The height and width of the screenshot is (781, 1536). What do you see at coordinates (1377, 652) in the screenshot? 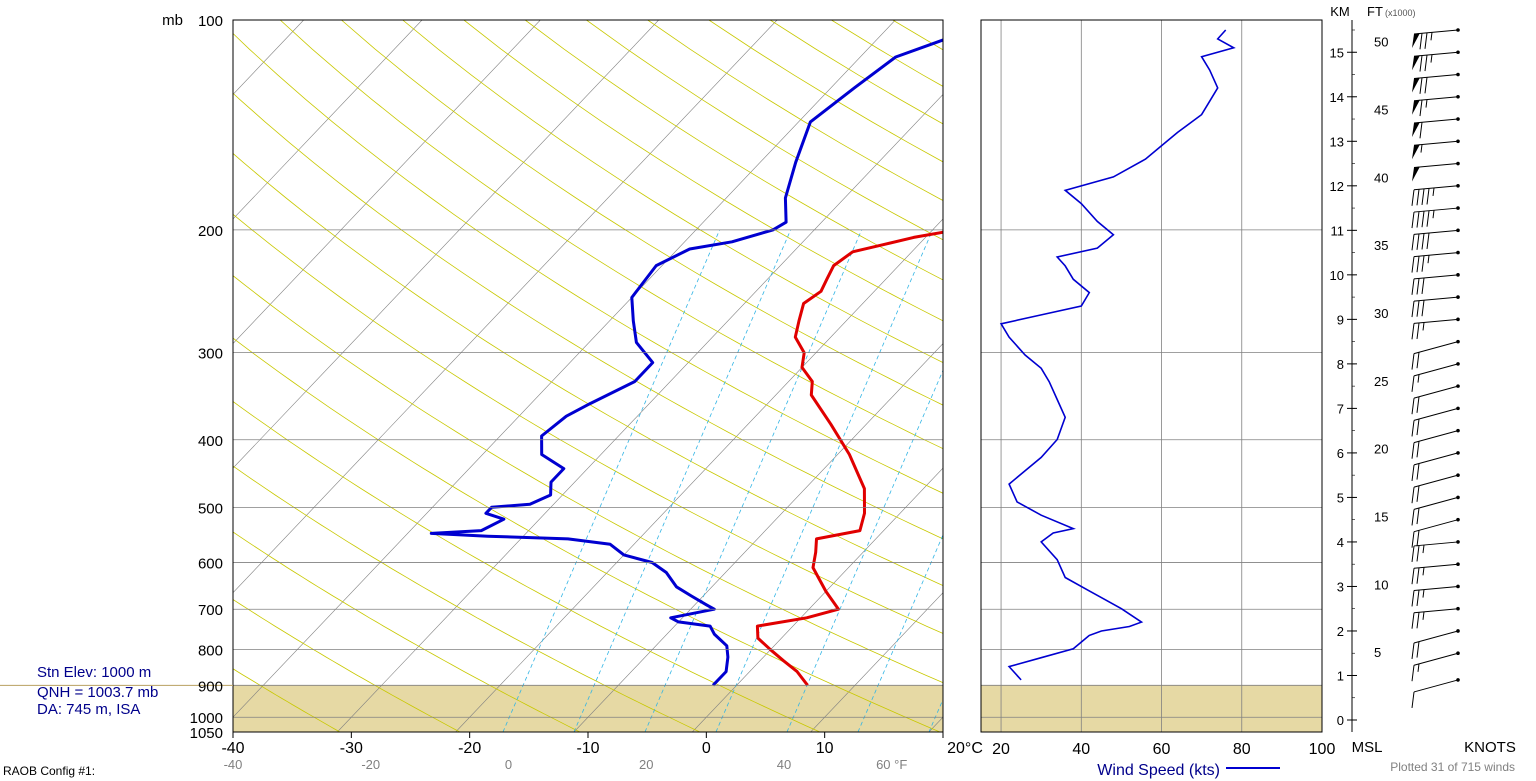
I see `ft-tick-label: 5` at bounding box center [1377, 652].